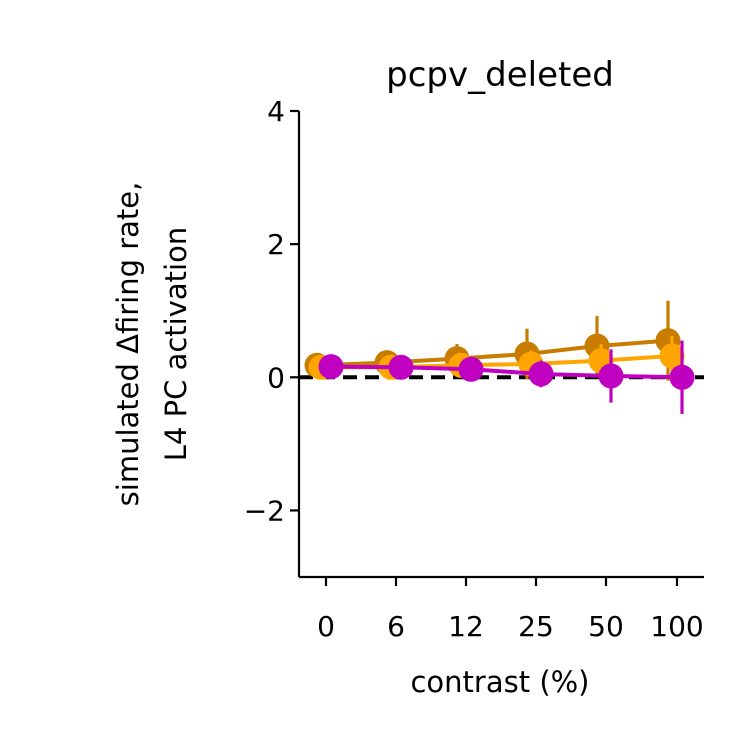  I want to click on x-tick-label: 6, so click(396, 626).